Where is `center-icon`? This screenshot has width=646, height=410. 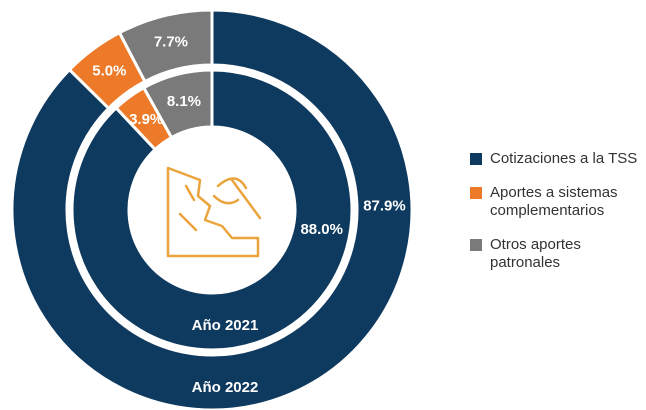
center-icon is located at coordinates (214, 212).